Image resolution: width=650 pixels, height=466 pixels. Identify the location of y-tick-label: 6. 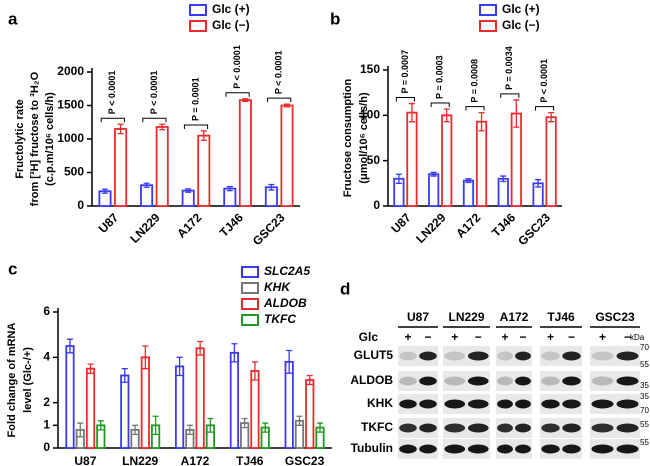
(46, 311).